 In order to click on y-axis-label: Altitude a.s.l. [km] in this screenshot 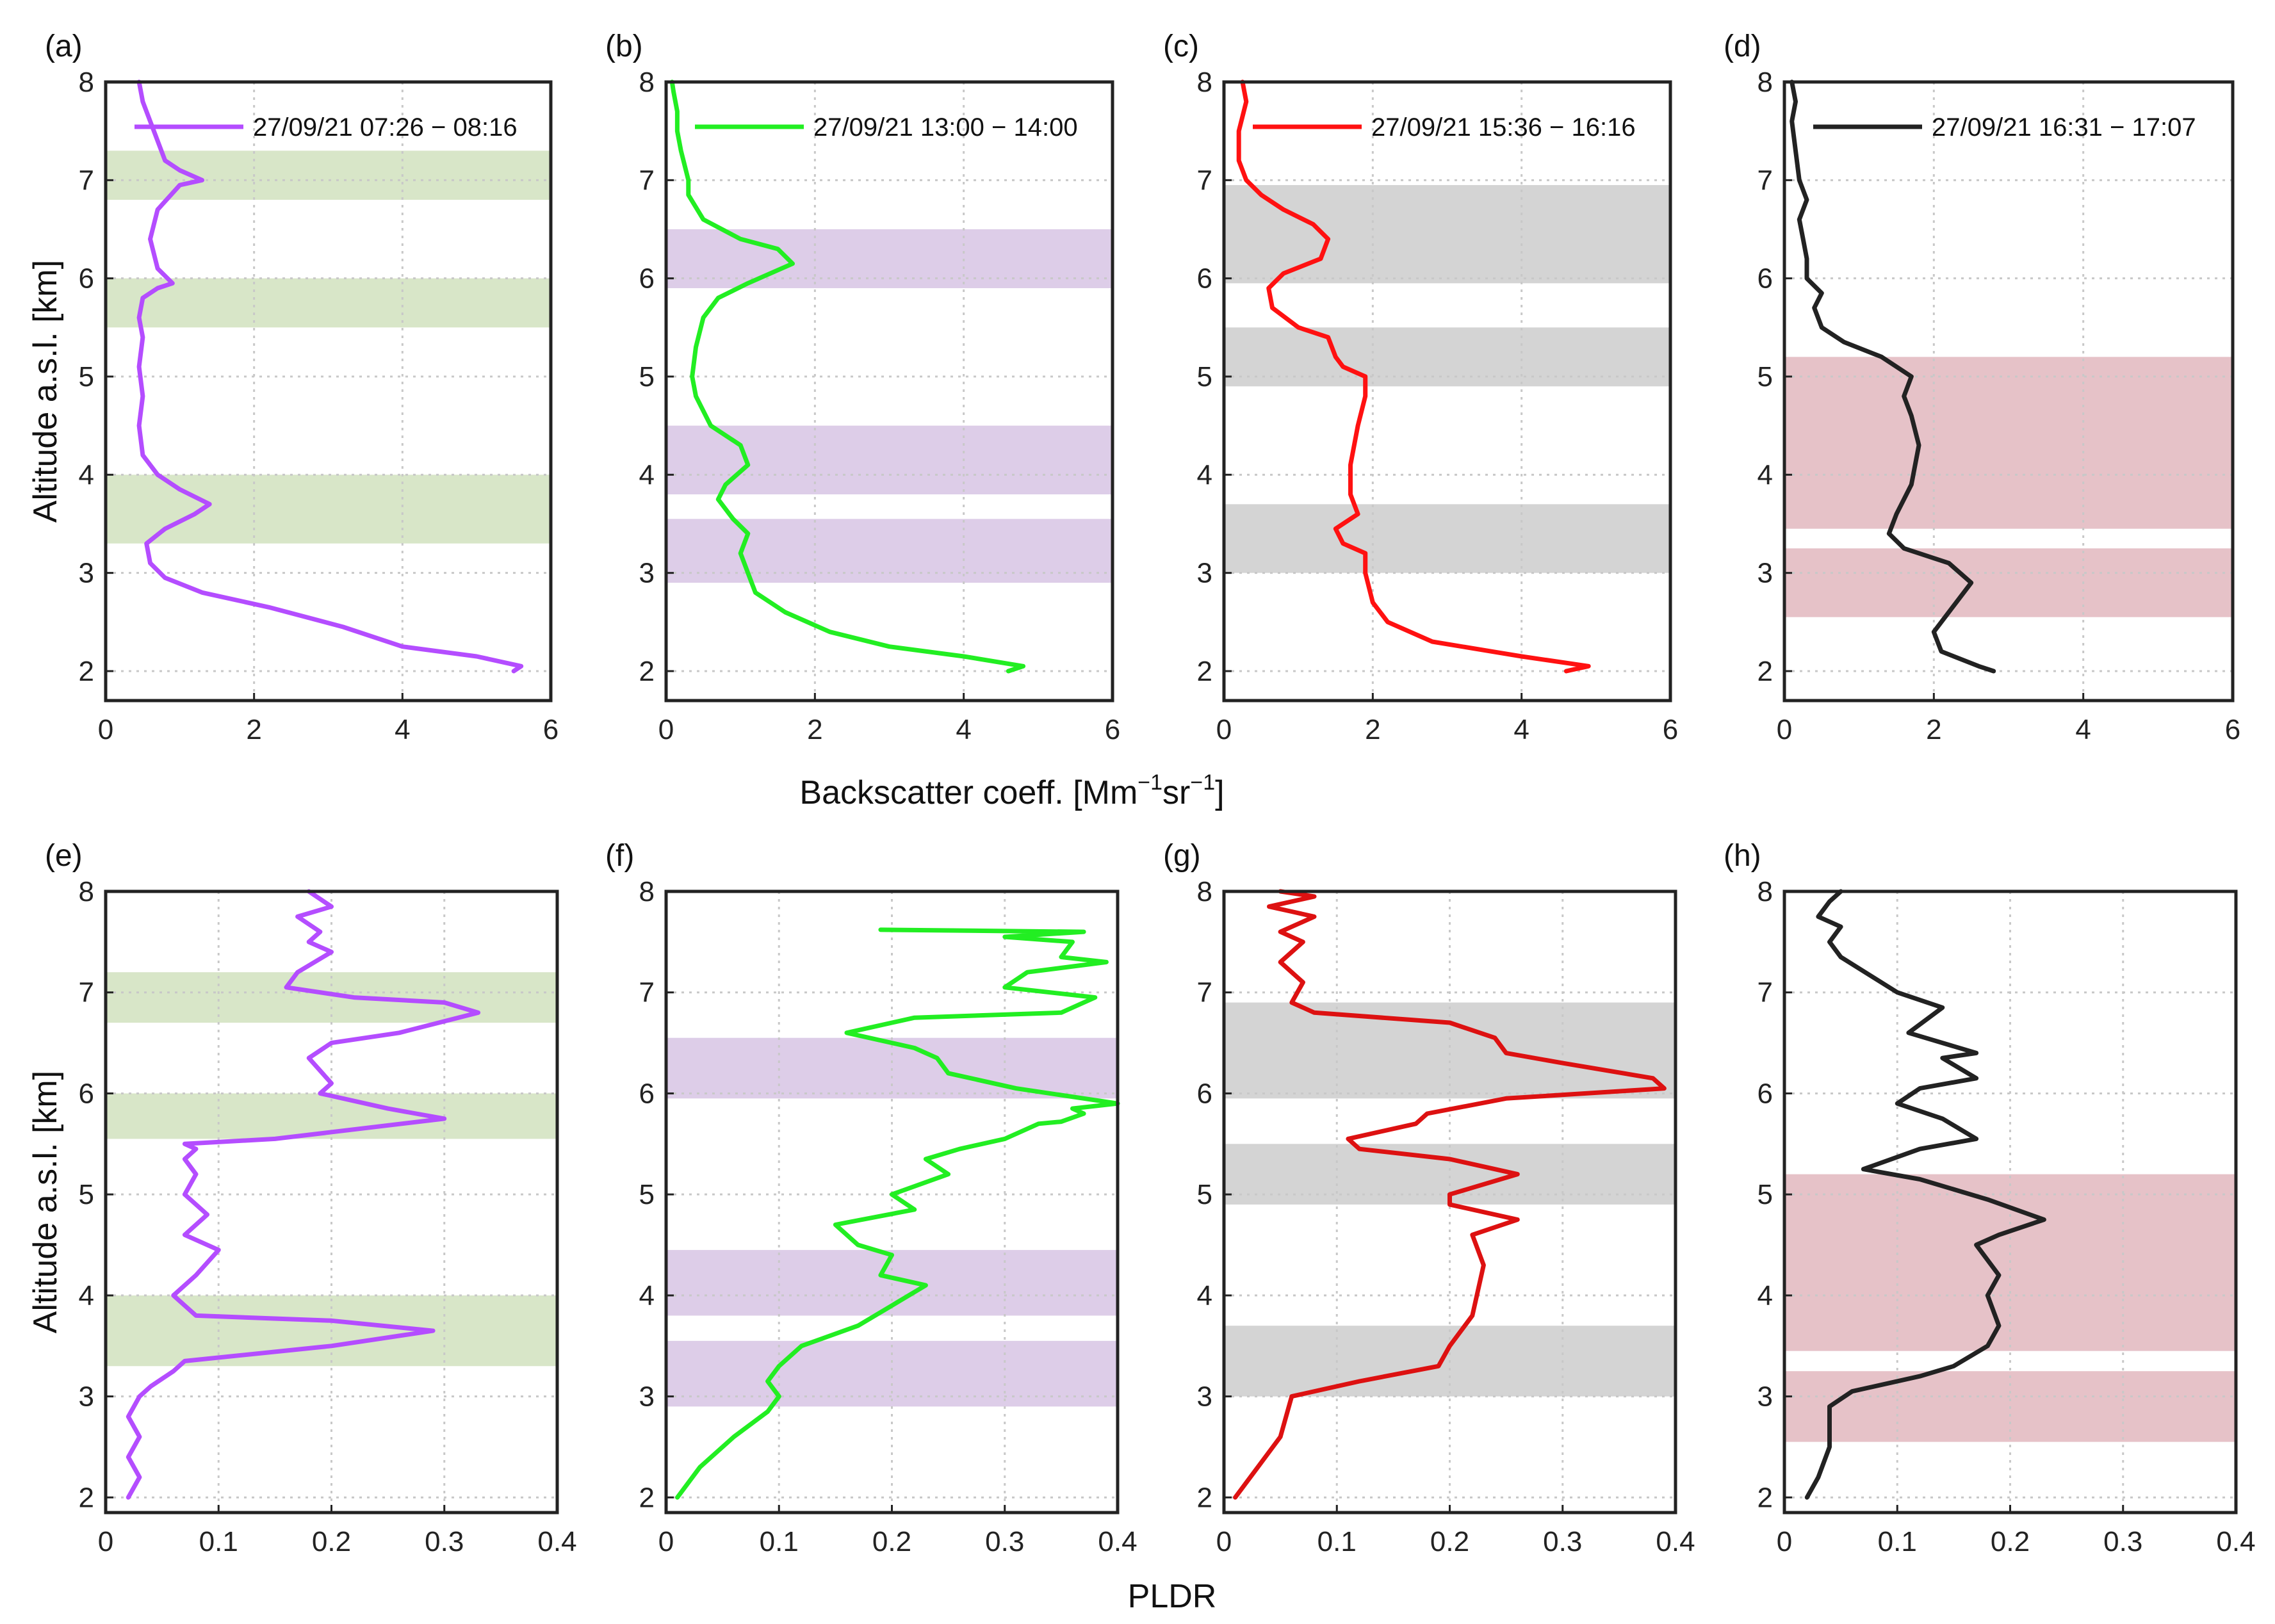, I will do `click(45, 1202)`.